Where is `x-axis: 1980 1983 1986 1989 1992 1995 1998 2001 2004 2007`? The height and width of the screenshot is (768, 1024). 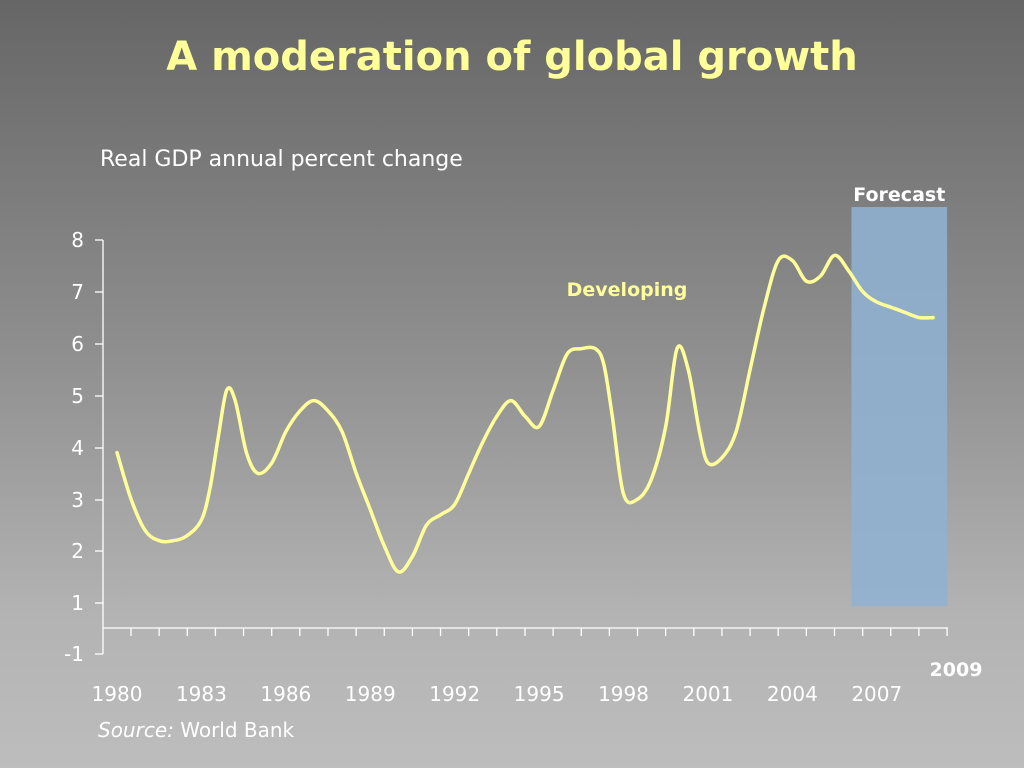 x-axis: 1980 1983 1986 1989 1992 1995 1998 2001 2004 2007 is located at coordinates (520, 666).